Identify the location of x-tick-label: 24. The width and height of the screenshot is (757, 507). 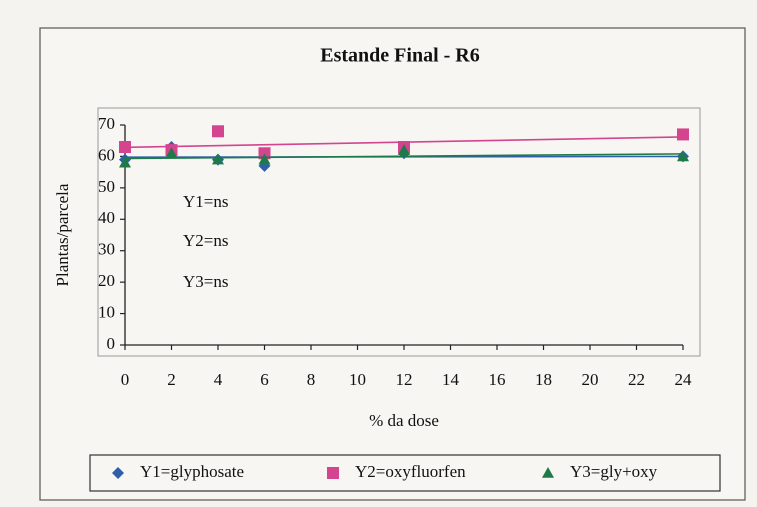
(684, 379).